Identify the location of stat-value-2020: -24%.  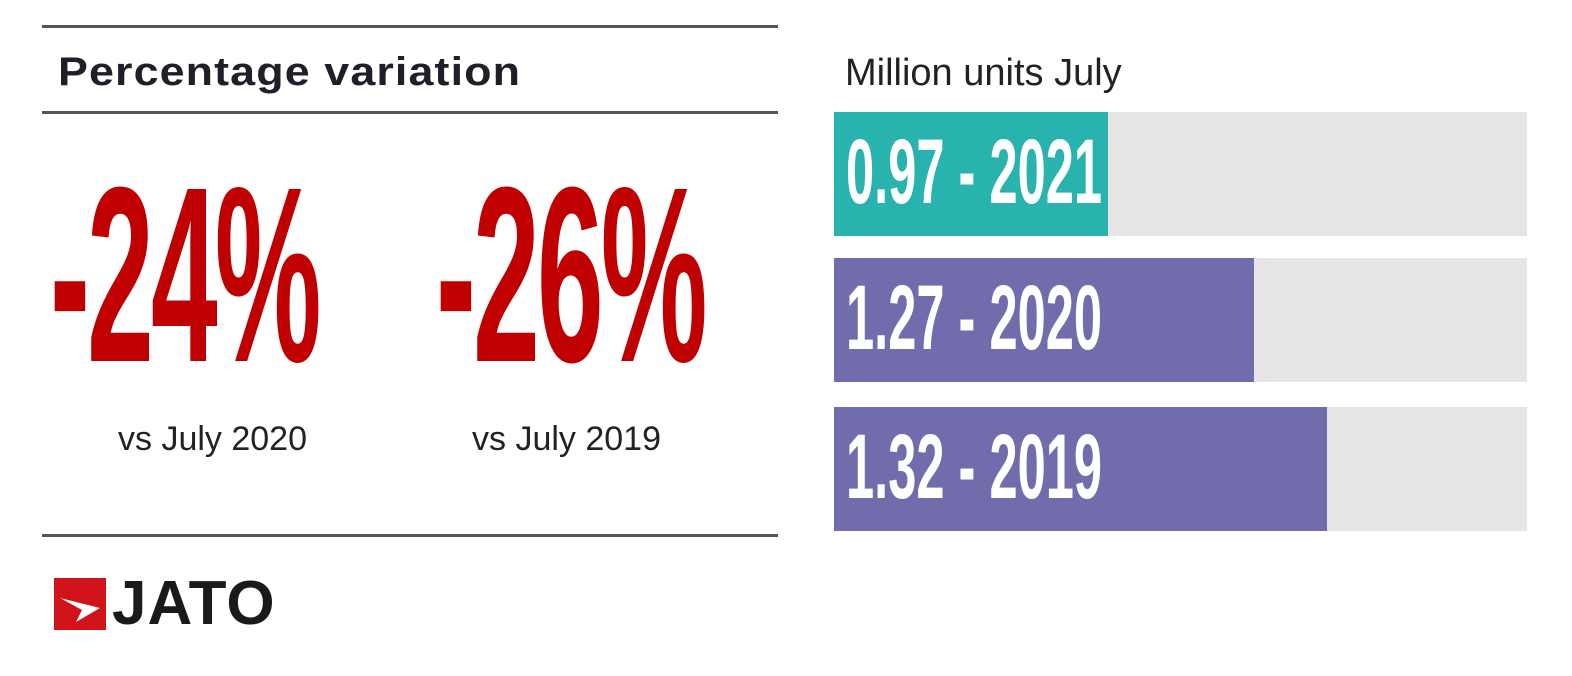
(185, 274).